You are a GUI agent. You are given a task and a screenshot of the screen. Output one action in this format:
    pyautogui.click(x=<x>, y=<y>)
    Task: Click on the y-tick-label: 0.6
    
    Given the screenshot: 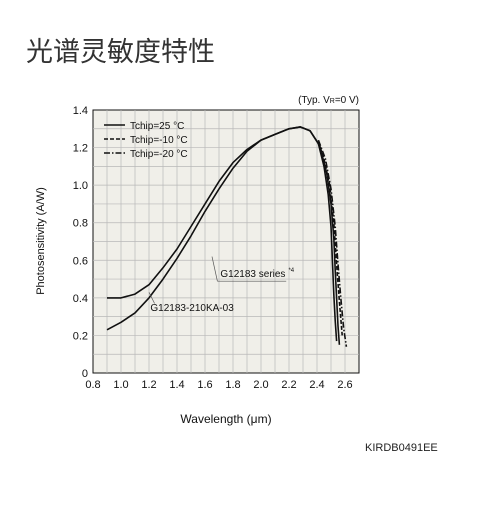 What is the action you would take?
    pyautogui.click(x=80, y=261)
    